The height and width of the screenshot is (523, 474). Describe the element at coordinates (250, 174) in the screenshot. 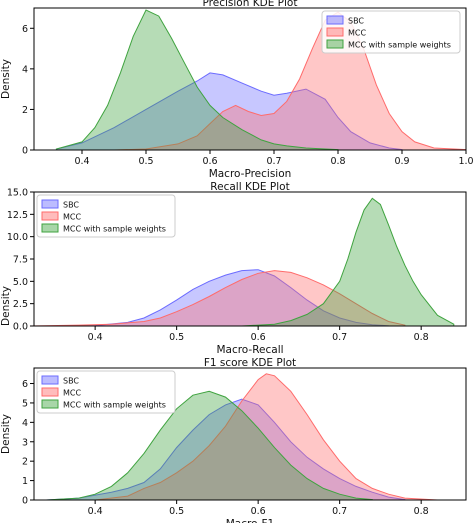

I see `x-axis-label: Macro-Precision` at that location.